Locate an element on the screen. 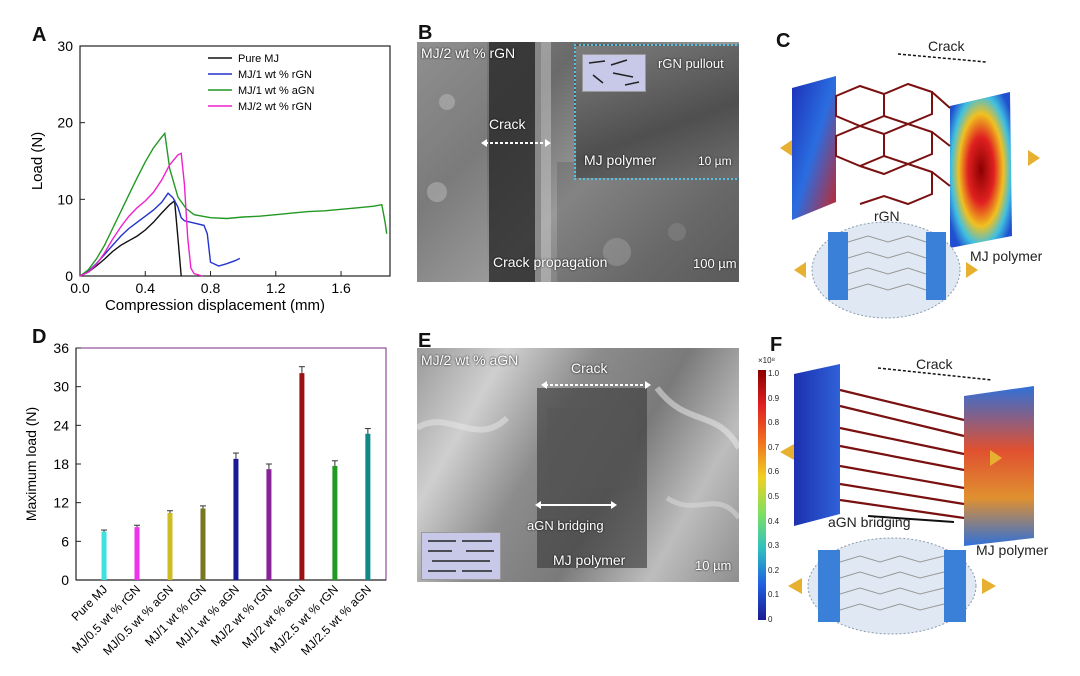  inset-polymer-label: MJ polymer is located at coordinates (620, 160).